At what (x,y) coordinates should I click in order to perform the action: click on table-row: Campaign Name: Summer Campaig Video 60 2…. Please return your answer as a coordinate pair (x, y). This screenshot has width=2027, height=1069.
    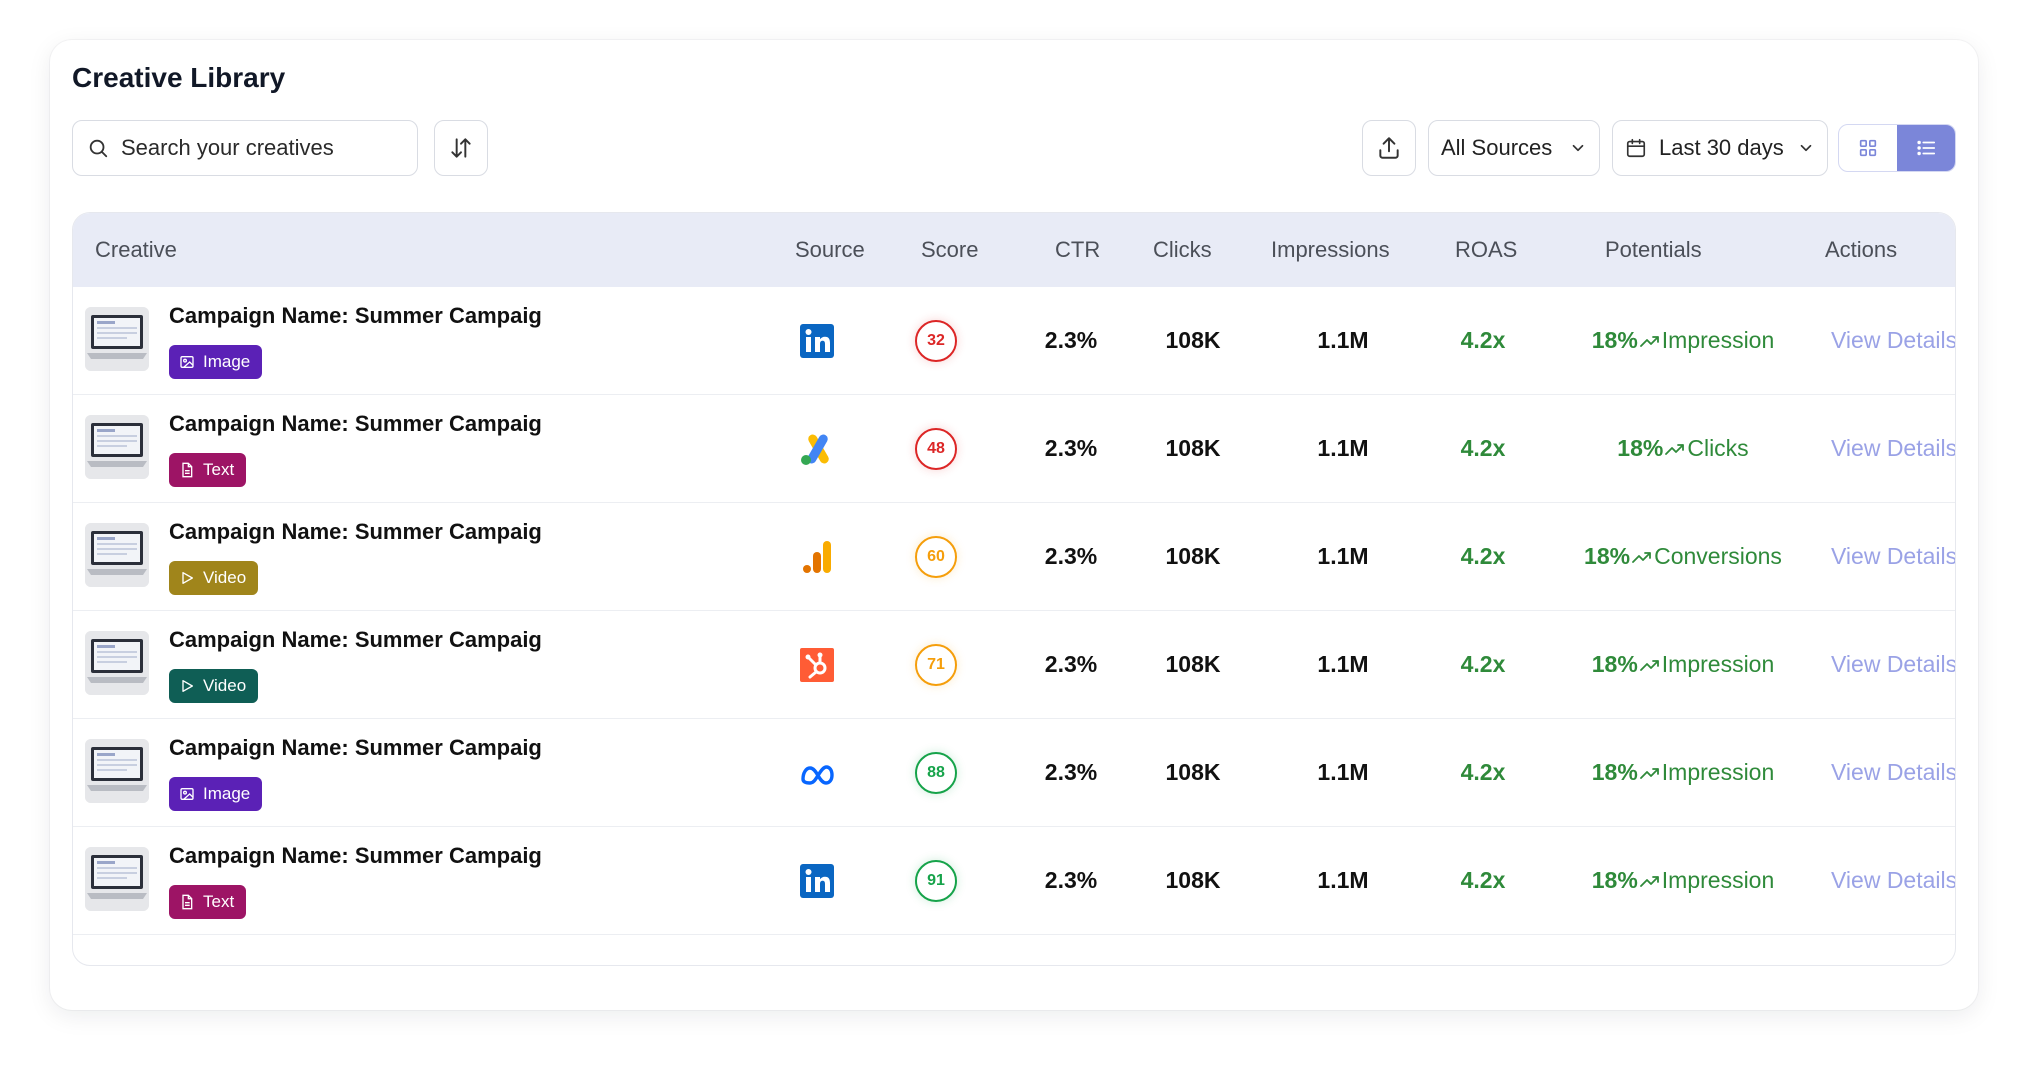
    Looking at the image, I should click on (1014, 557).